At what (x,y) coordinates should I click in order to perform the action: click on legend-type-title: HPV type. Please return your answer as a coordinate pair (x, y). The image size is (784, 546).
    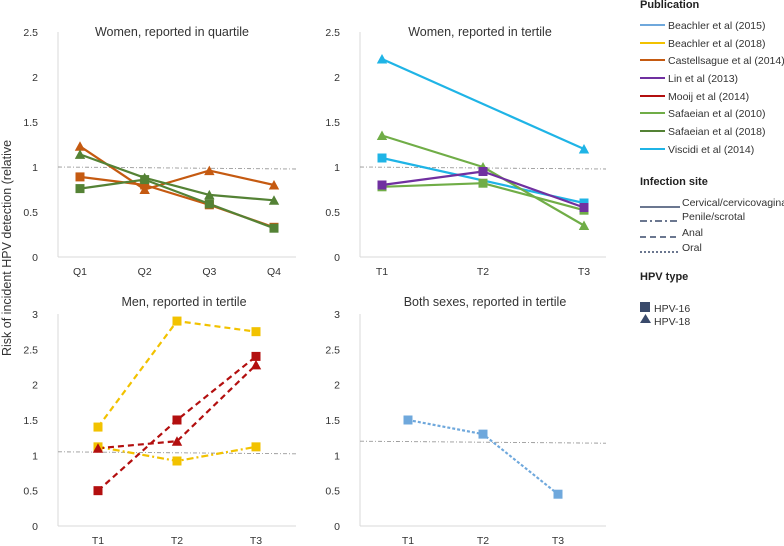
    Looking at the image, I should click on (664, 277).